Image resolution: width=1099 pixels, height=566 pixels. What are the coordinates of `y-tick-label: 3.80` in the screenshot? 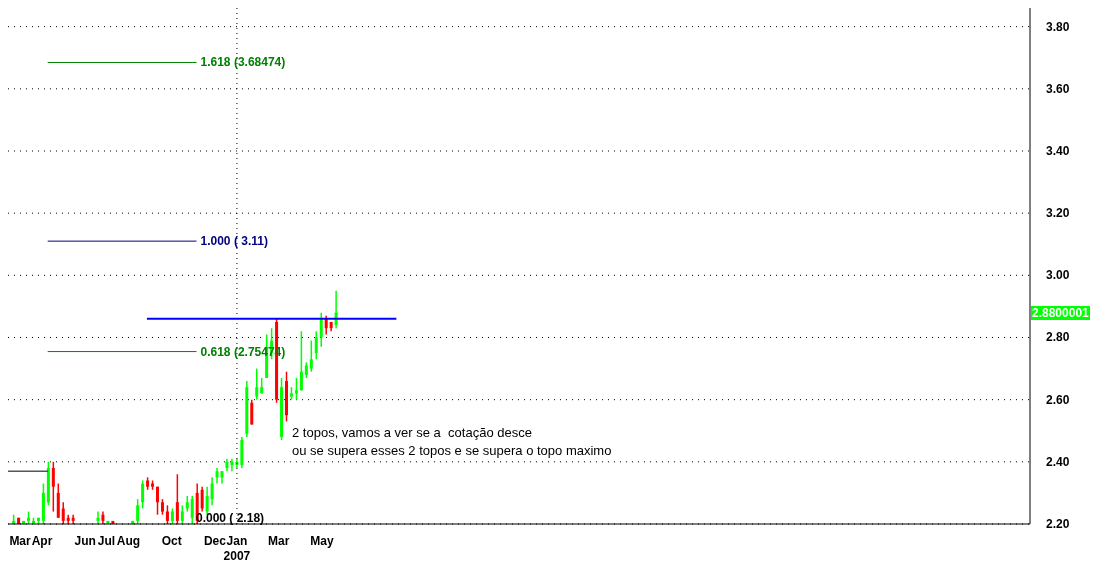 It's located at (1058, 26).